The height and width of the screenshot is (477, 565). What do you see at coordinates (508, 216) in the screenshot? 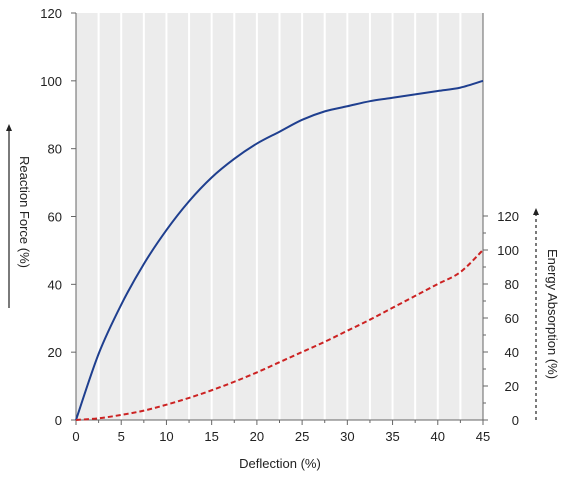
I see `y-right-tick-label: 120` at bounding box center [508, 216].